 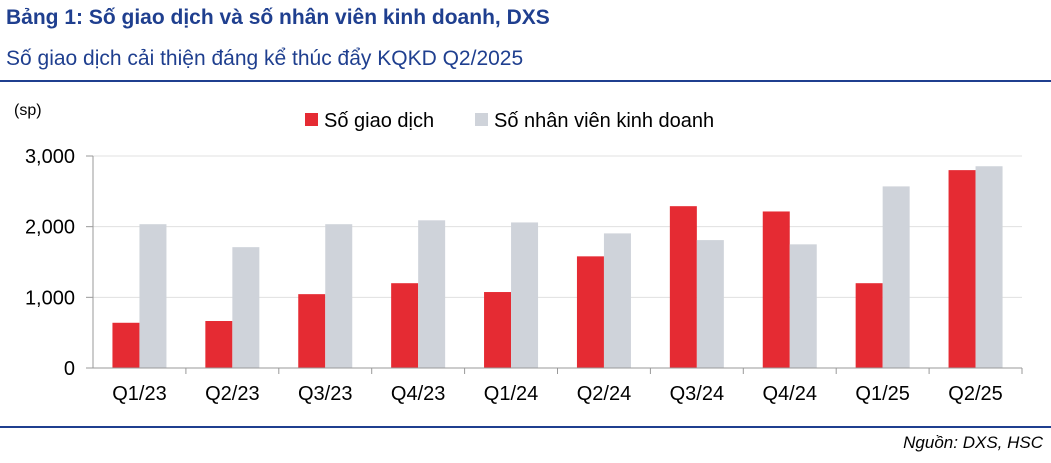 What do you see at coordinates (790, 394) in the screenshot?
I see `x-tick-label: Q4/24` at bounding box center [790, 394].